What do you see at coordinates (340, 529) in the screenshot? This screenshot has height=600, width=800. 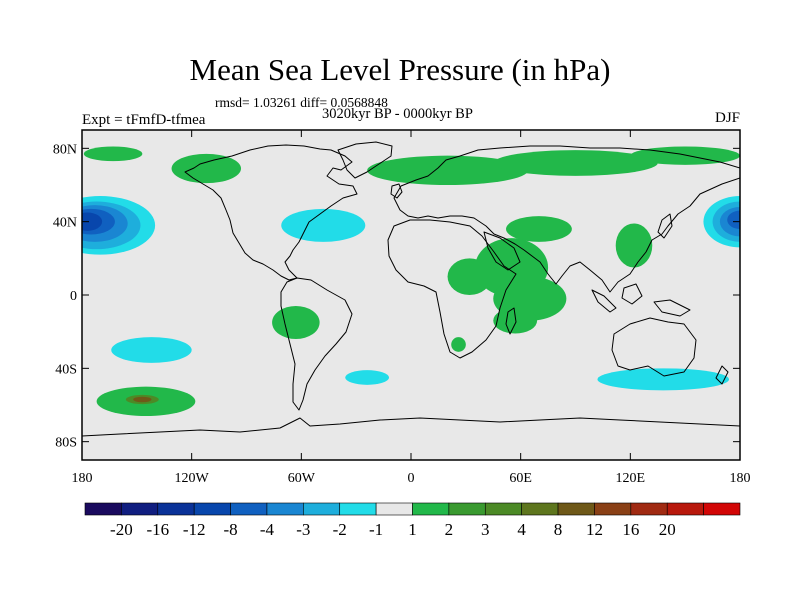 I see `colorbar-label: -2` at bounding box center [340, 529].